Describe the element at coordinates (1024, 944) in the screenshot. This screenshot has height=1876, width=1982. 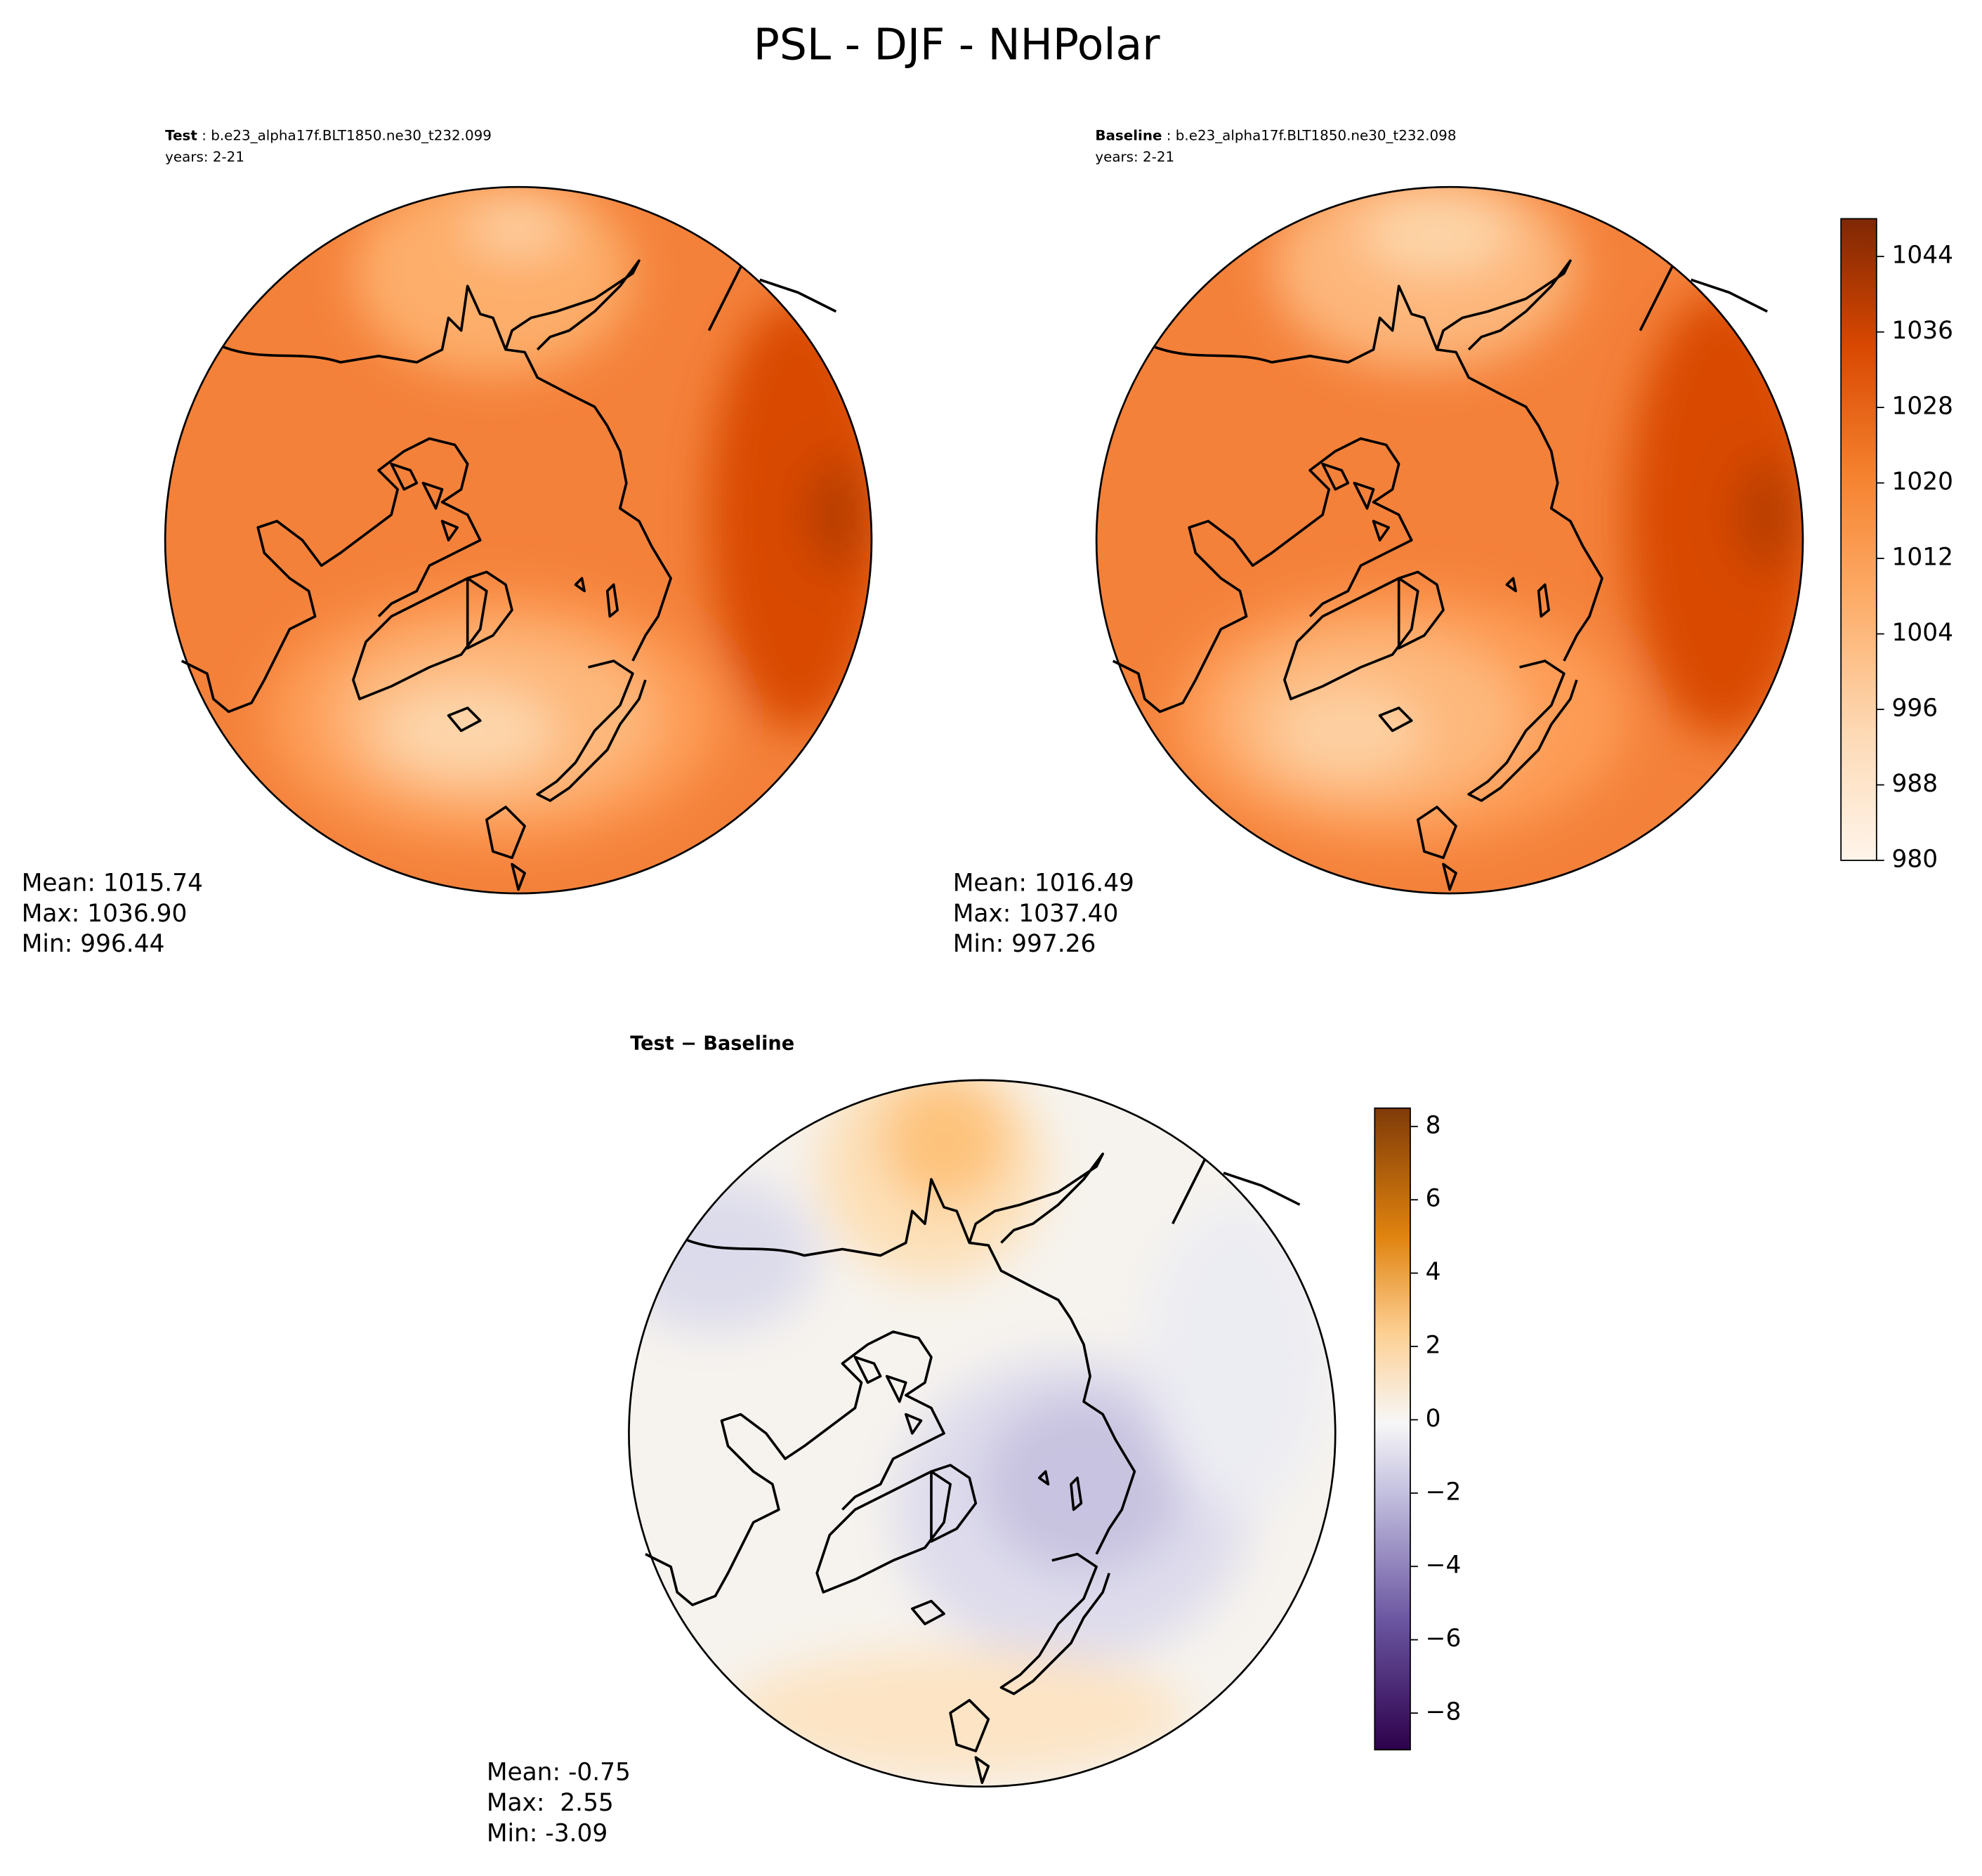
I see `stat: Min: 997.26` at that location.